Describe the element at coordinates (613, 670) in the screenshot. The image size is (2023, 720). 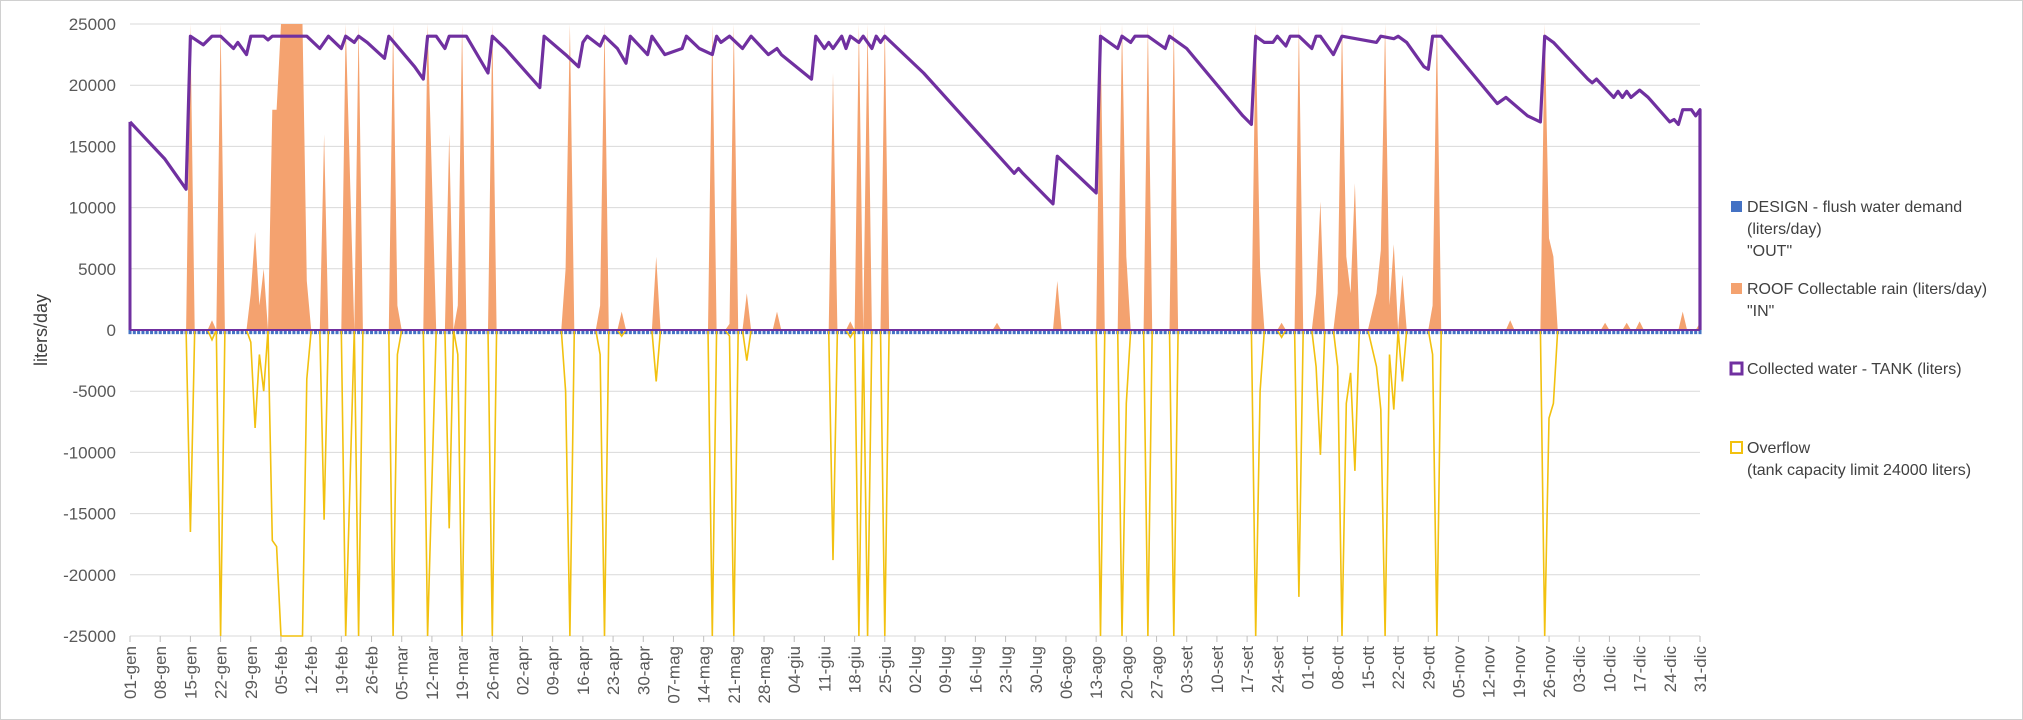
I see `x-tick-label: 23-apr` at that location.